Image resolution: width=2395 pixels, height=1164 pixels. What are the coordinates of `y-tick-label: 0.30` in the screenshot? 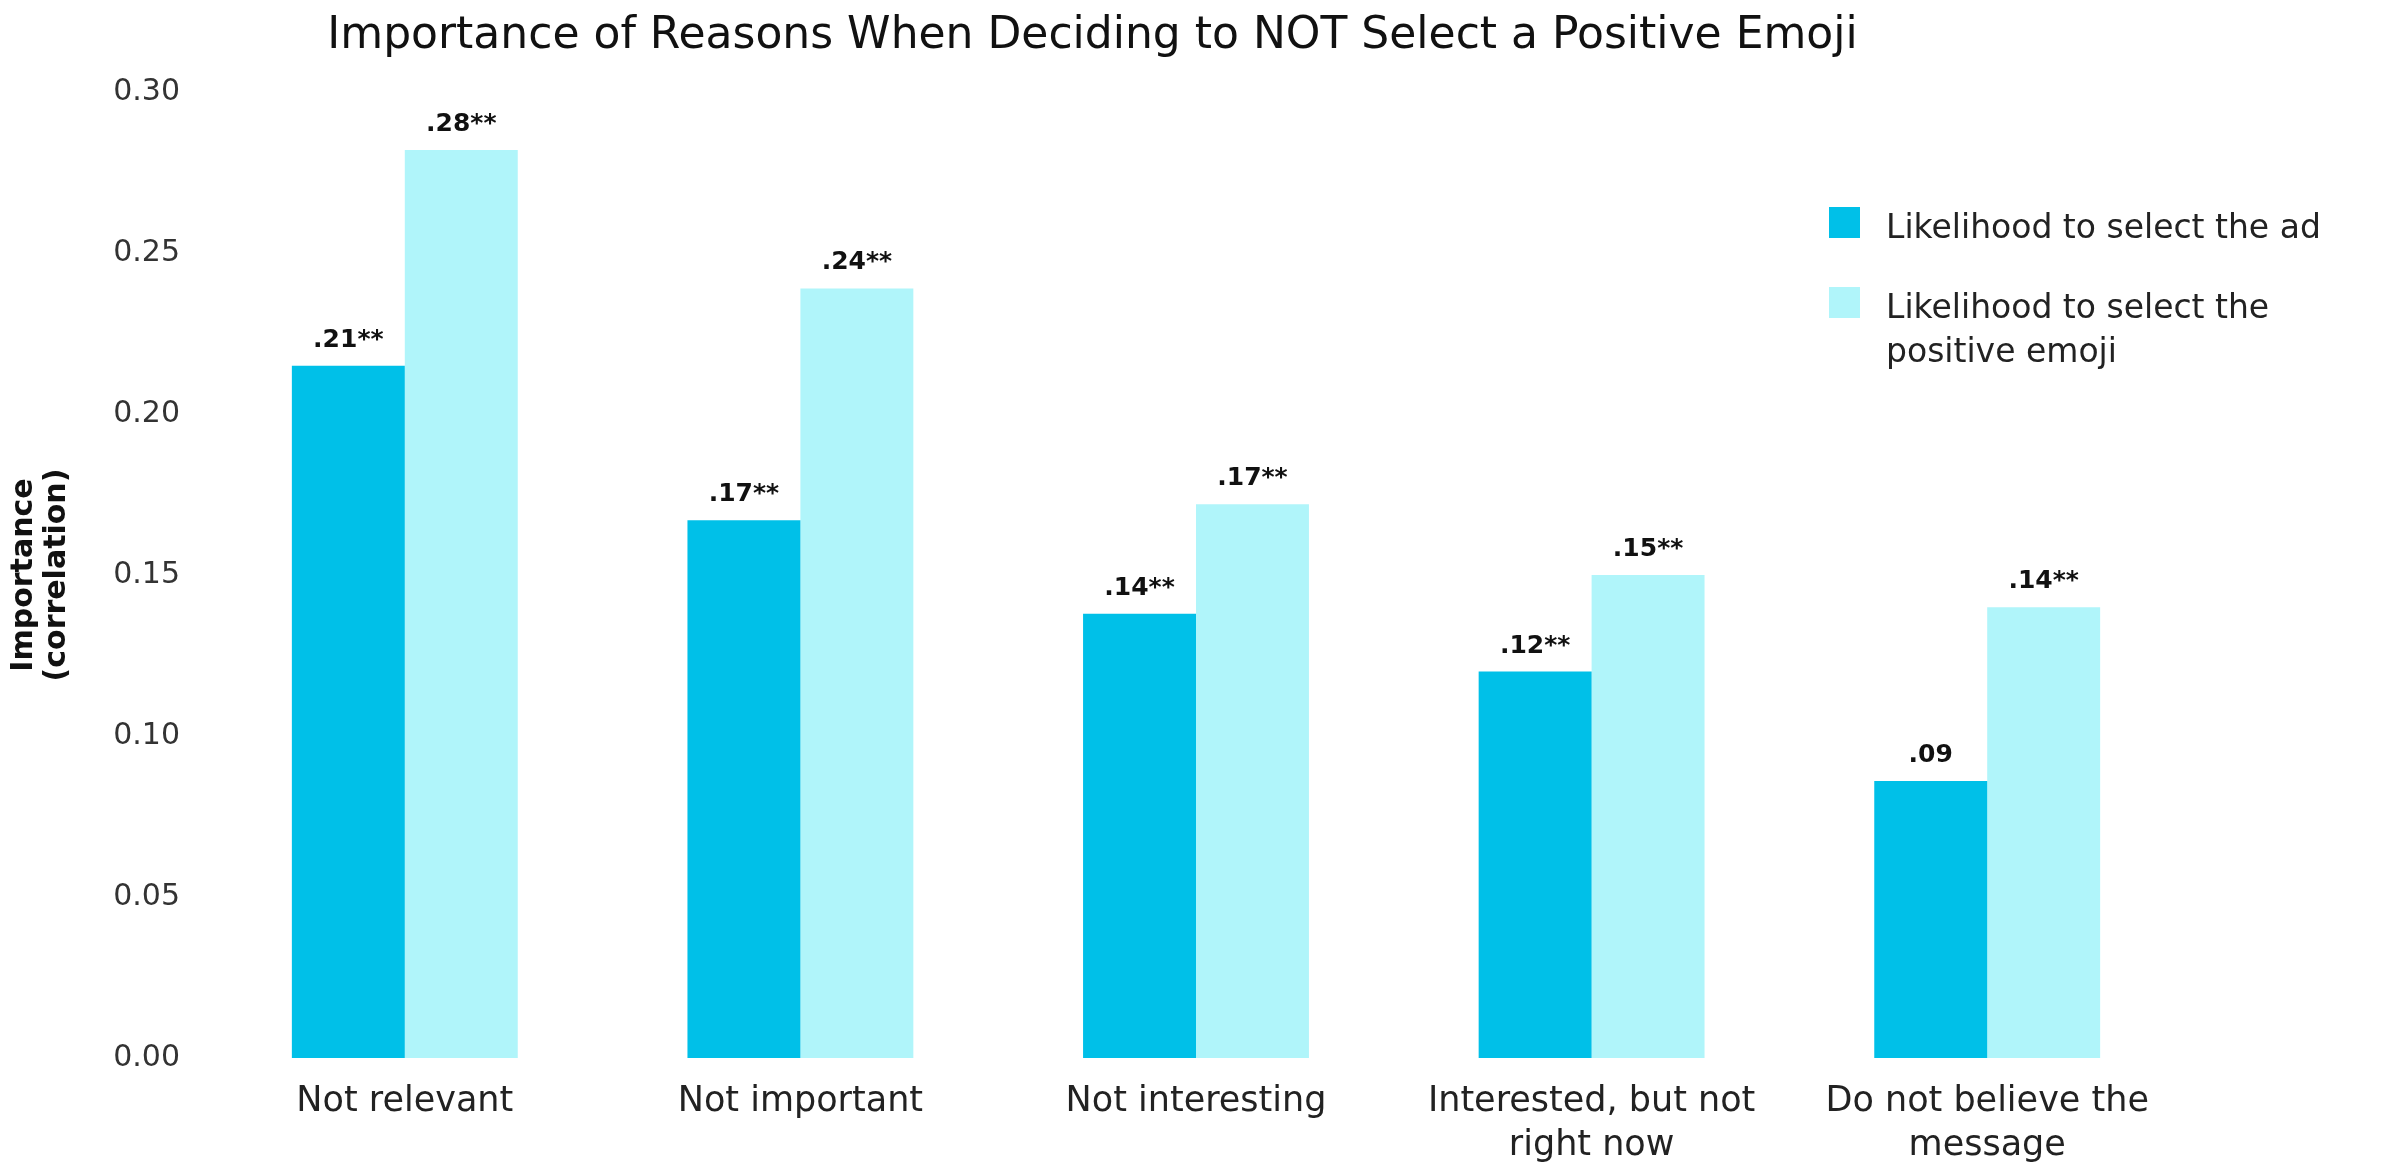 It's located at (146, 89).